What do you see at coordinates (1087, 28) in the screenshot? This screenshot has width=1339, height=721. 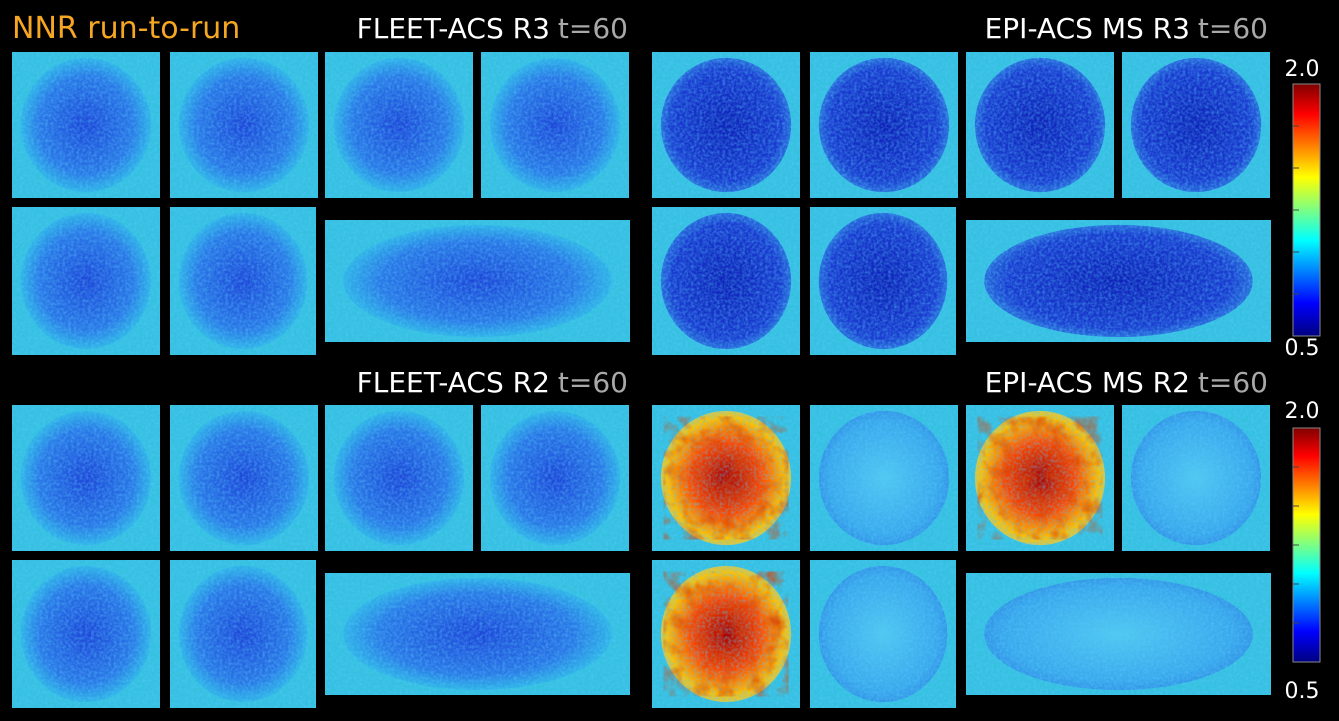 I see `panel-label: EPI-ACS MS R3` at bounding box center [1087, 28].